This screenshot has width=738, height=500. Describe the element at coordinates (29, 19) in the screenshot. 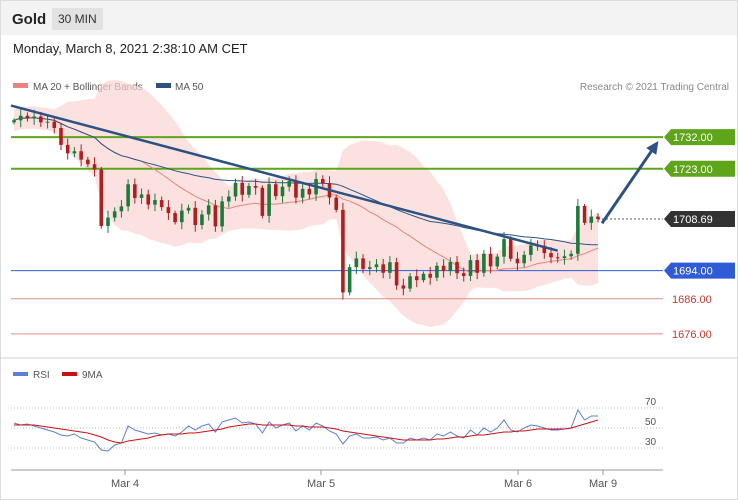

I see `symbol-title: Gold` at that location.